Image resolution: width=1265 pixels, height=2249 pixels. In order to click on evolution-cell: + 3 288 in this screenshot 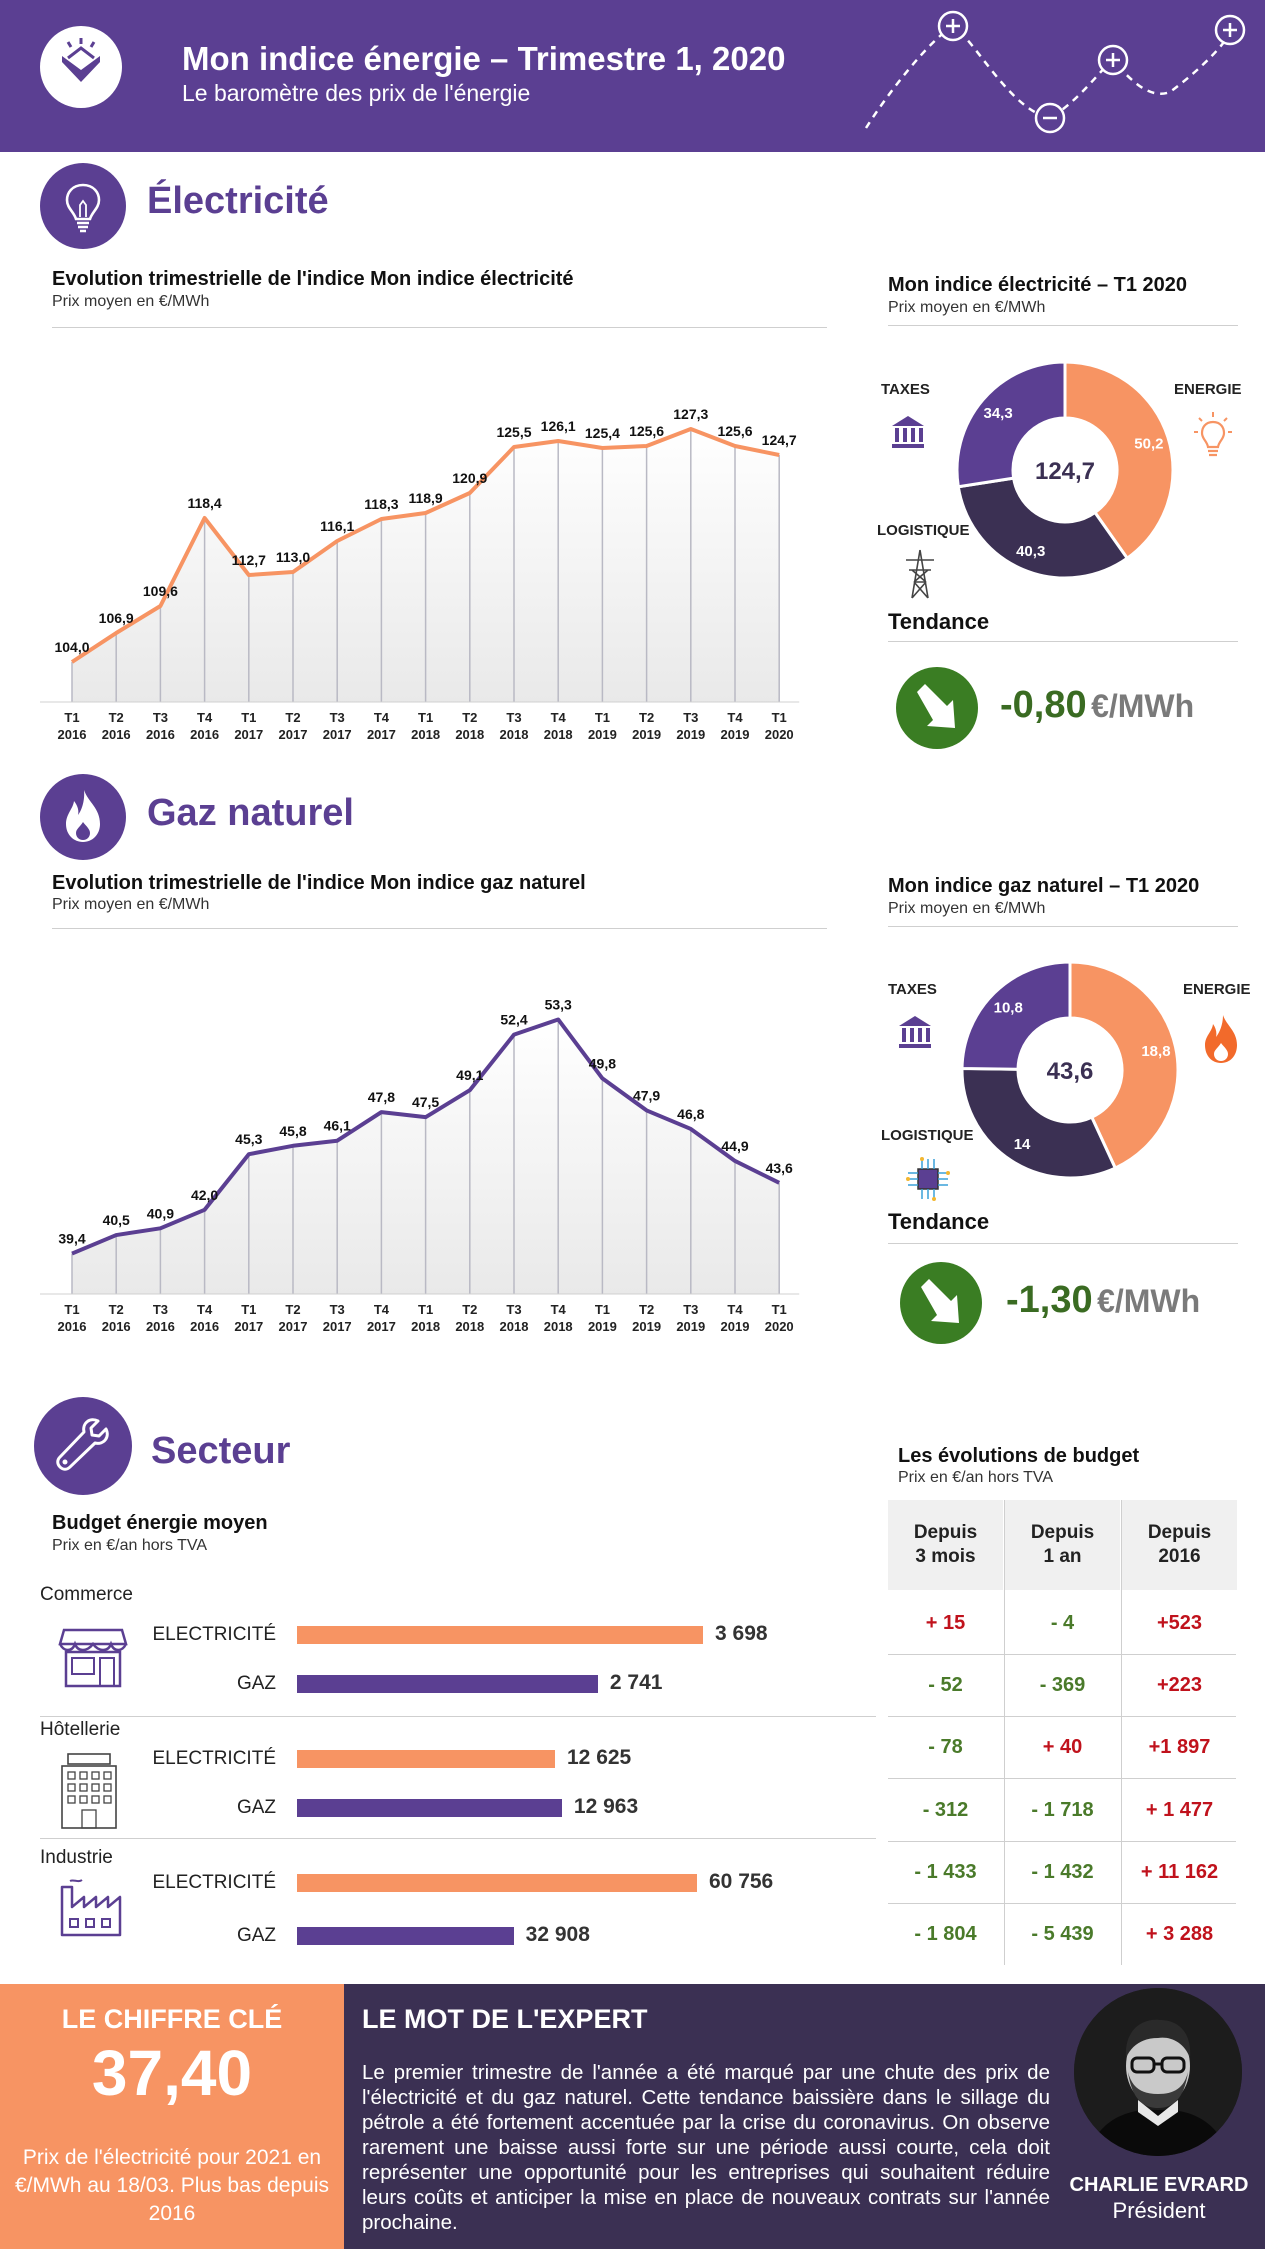, I will do `click(1179, 1933)`.